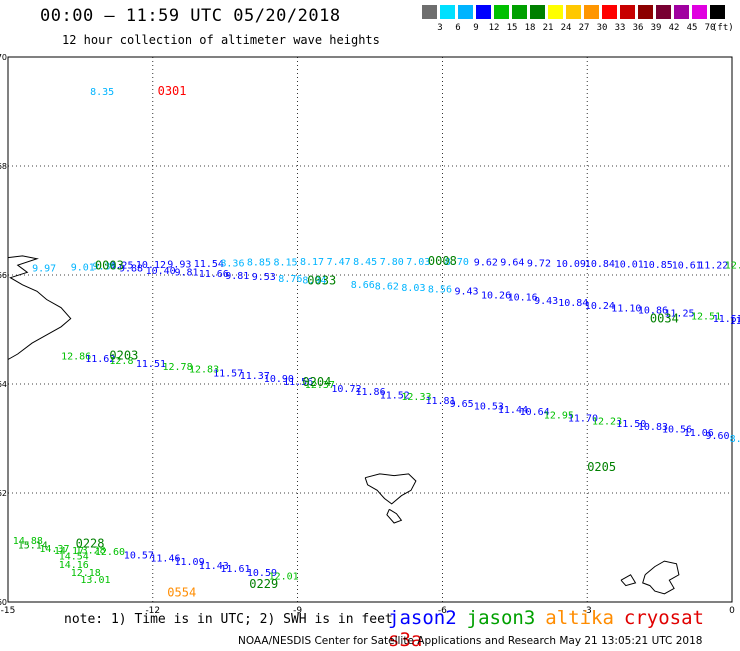 Image resolution: width=740 pixels, height=651 pixels. What do you see at coordinates (54, 549) in the screenshot?
I see `swh-value: 14.37` at bounding box center [54, 549].